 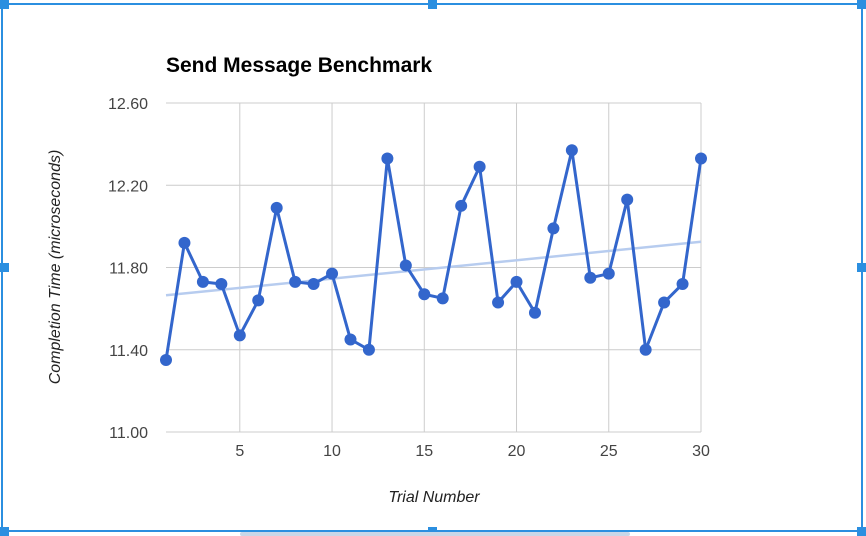 I want to click on y-tick-label: 12.60, so click(x=128, y=104).